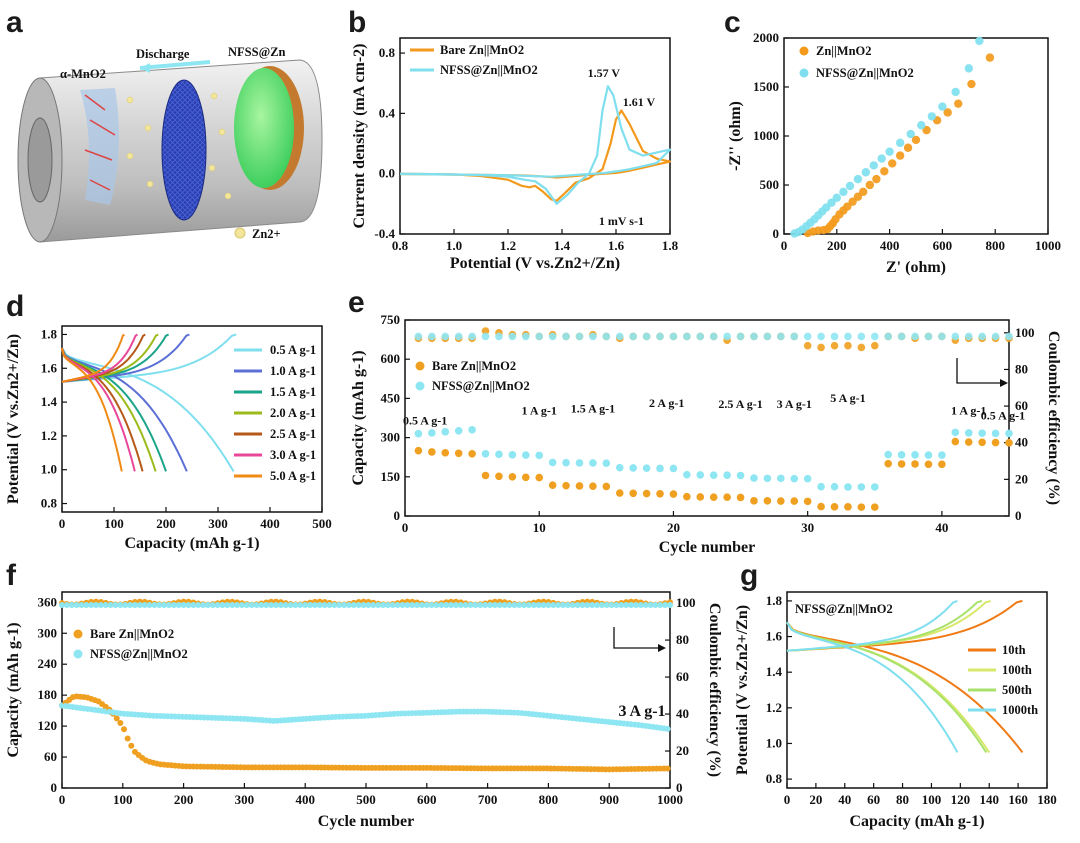 Image resolution: width=1080 pixels, height=843 pixels. What do you see at coordinates (264, 128) in the screenshot?
I see `nfss-layer` at bounding box center [264, 128].